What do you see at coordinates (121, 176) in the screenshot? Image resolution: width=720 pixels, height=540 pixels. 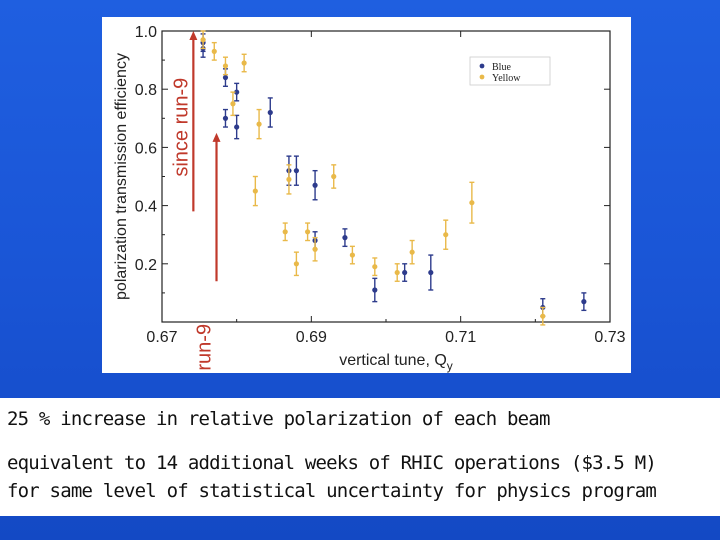 I see `y-axis-label: polarization transmission efficiency` at bounding box center [121, 176].